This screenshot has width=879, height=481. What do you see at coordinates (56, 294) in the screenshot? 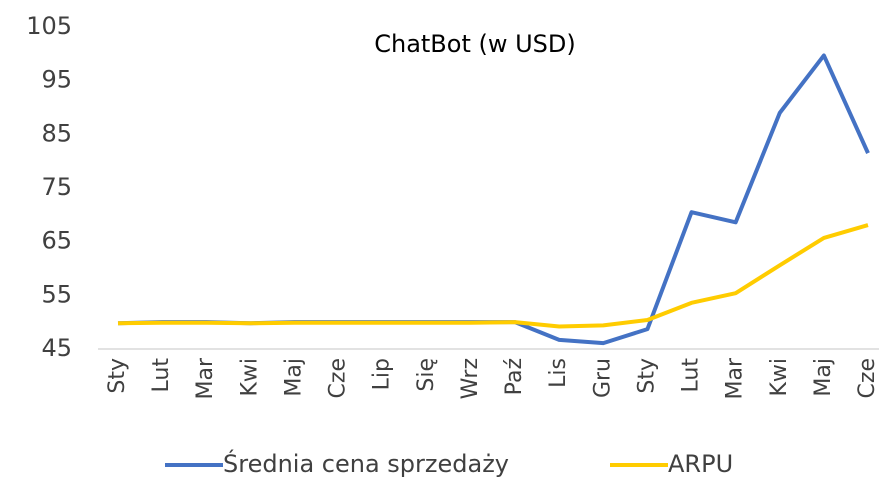
I see `y-tick-label: 55` at bounding box center [56, 294].